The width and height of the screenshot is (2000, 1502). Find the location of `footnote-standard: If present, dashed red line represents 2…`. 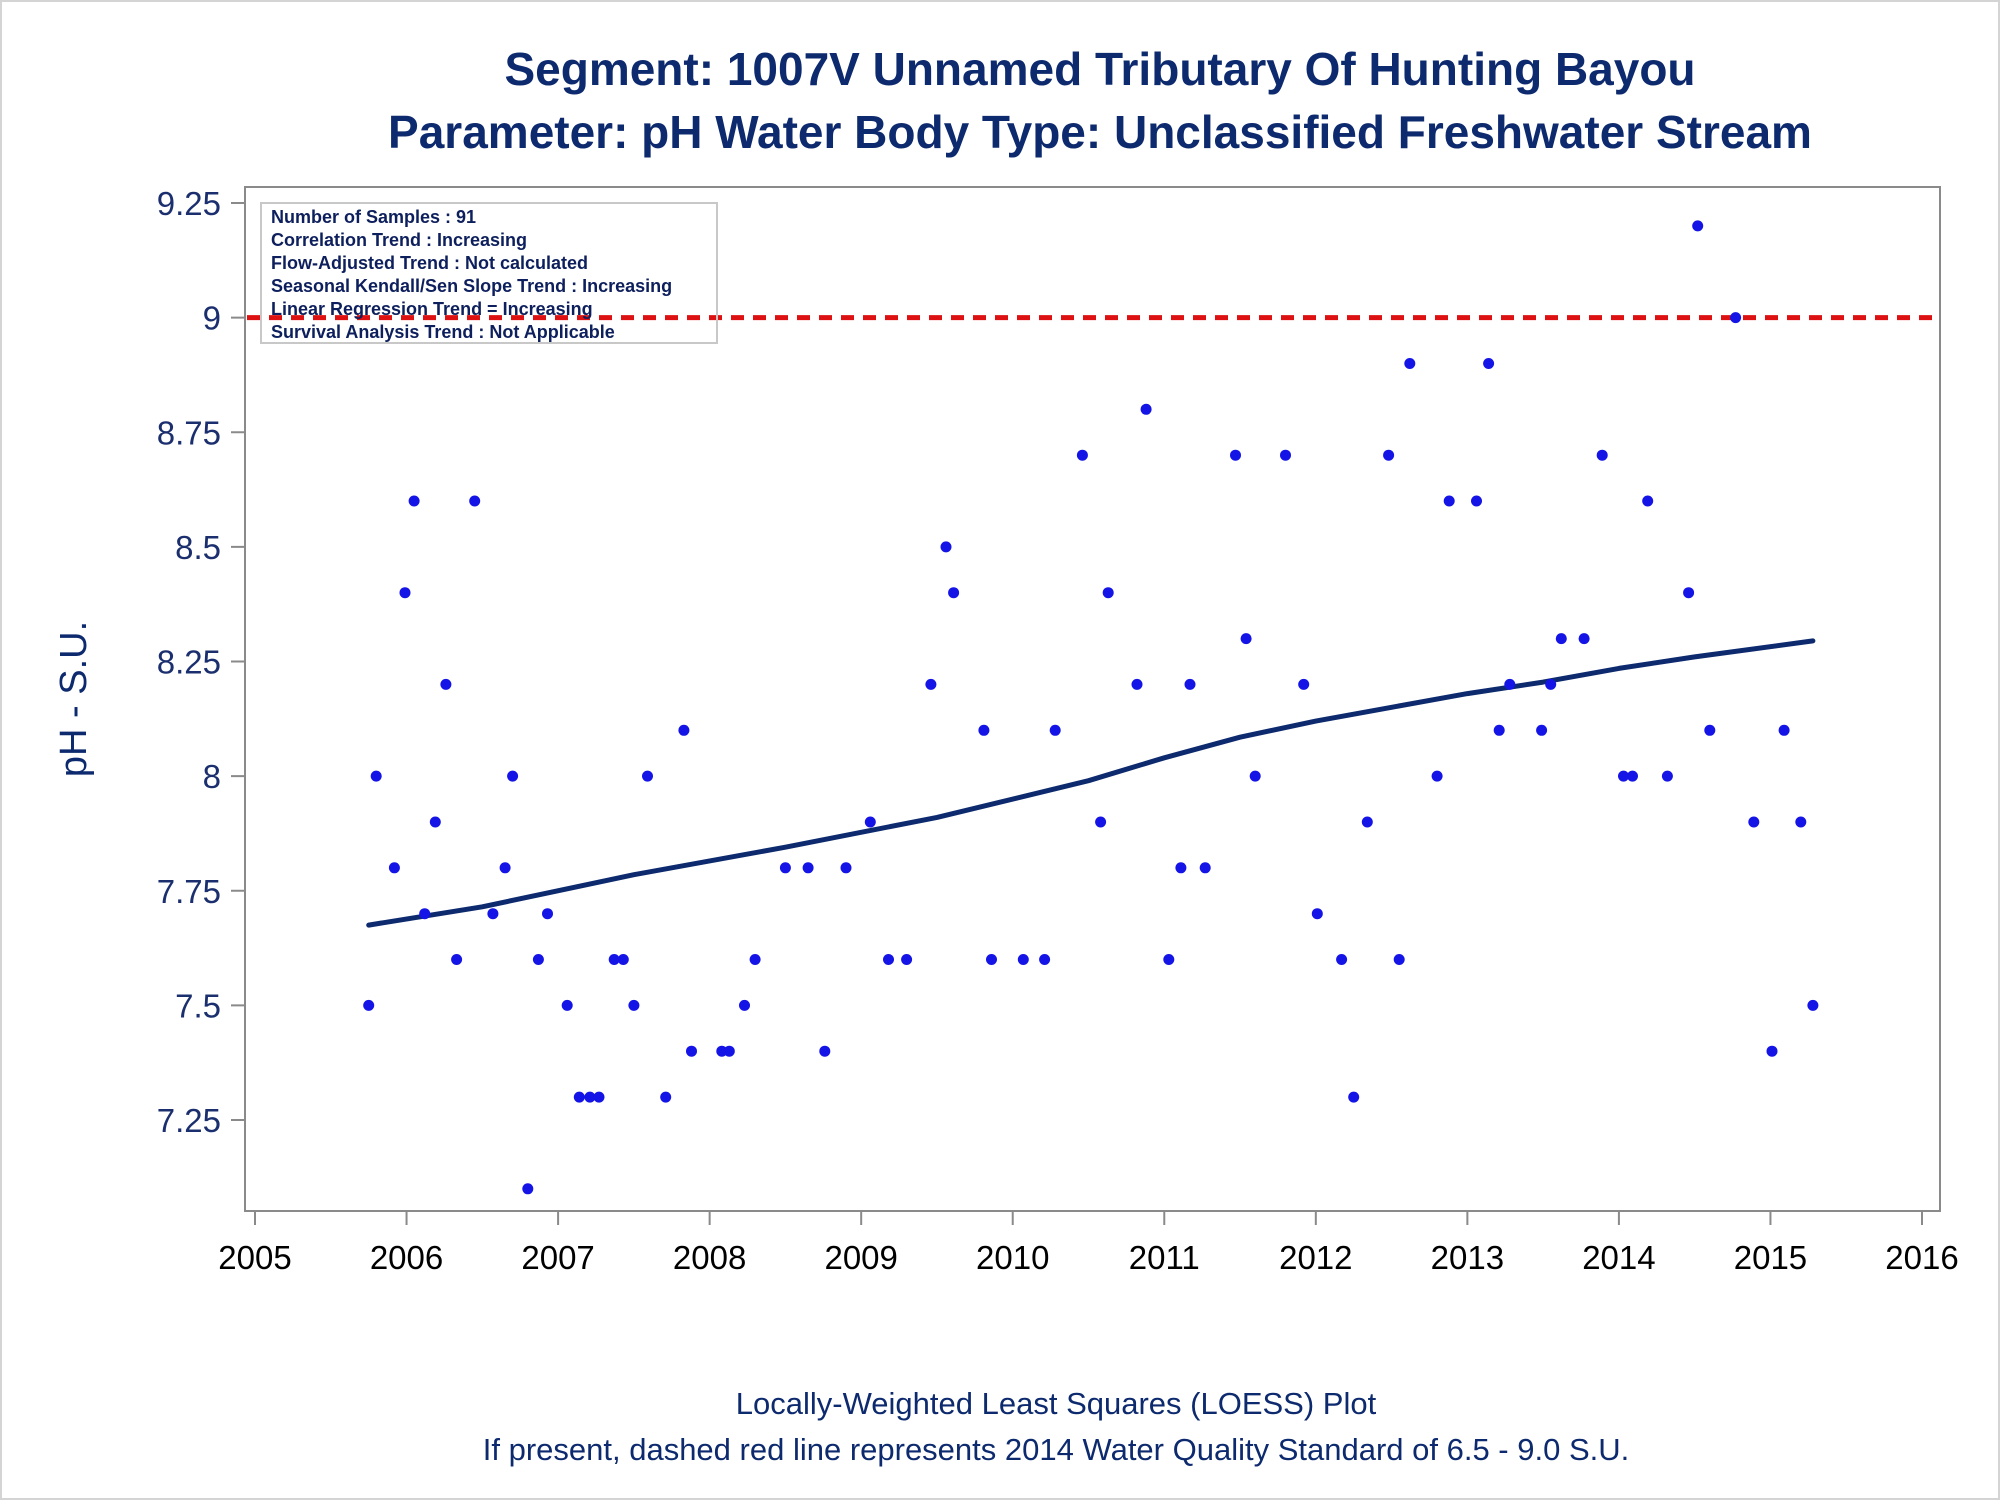

footnote-standard: If present, dashed red line represents 2… is located at coordinates (1056, 1449).